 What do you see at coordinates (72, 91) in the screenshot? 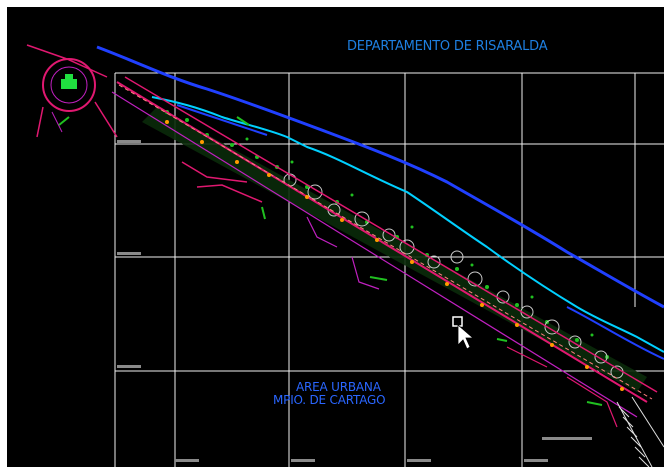
I see `roundabout` at bounding box center [72, 91].